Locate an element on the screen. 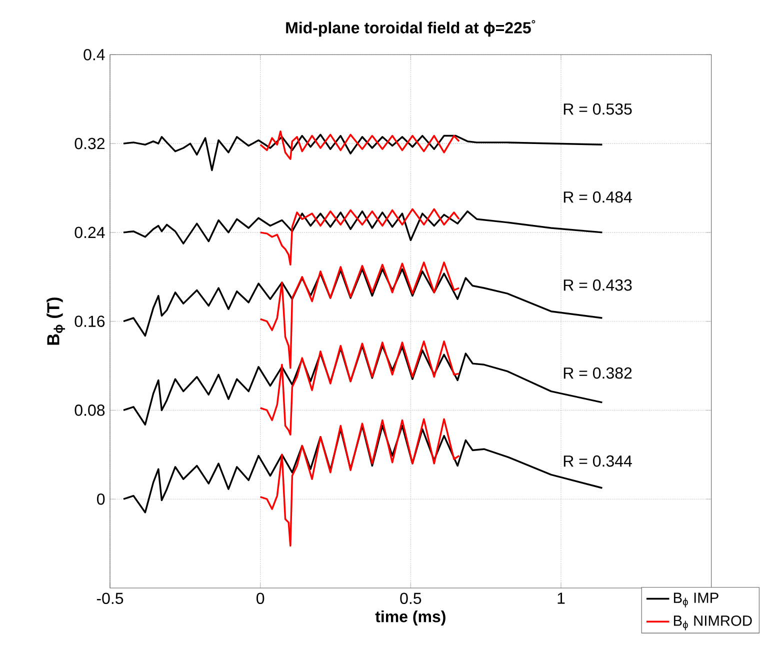 The width and height of the screenshot is (766, 650). annotation: R = 0.433 is located at coordinates (598, 285).